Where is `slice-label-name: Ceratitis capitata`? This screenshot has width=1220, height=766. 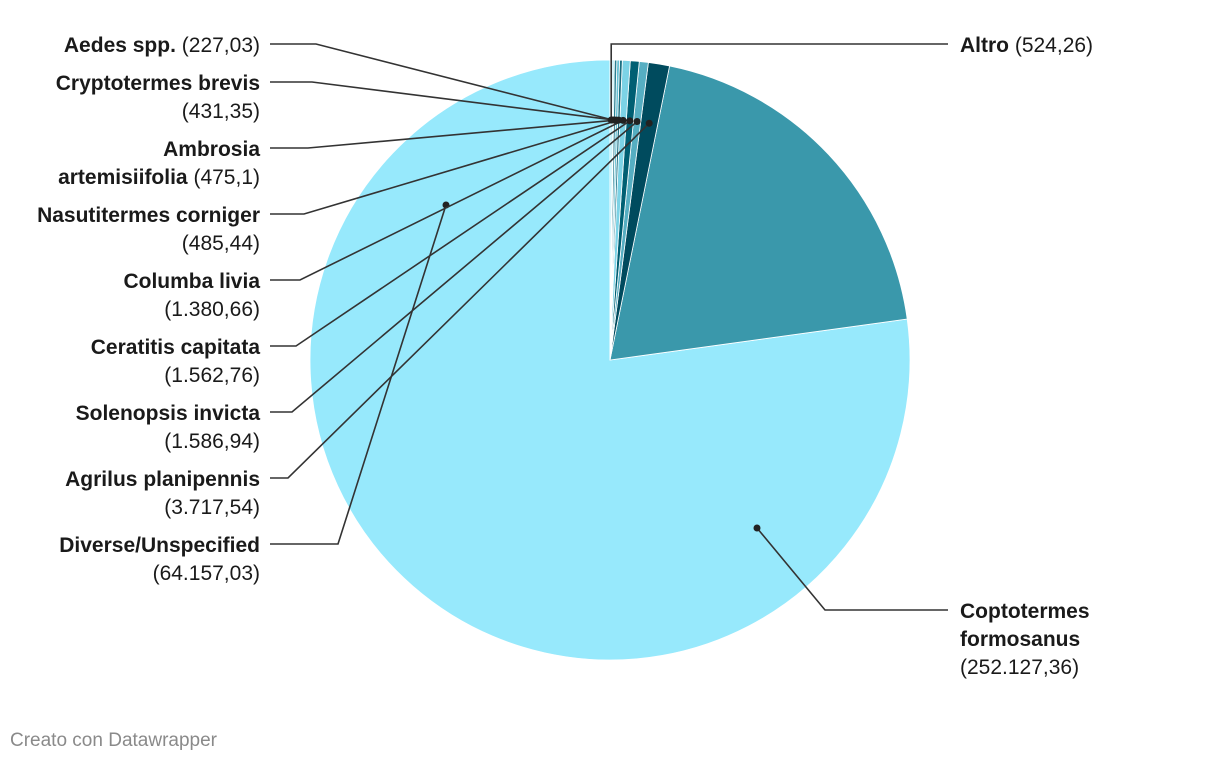 slice-label-name: Ceratitis capitata is located at coordinates (176, 347).